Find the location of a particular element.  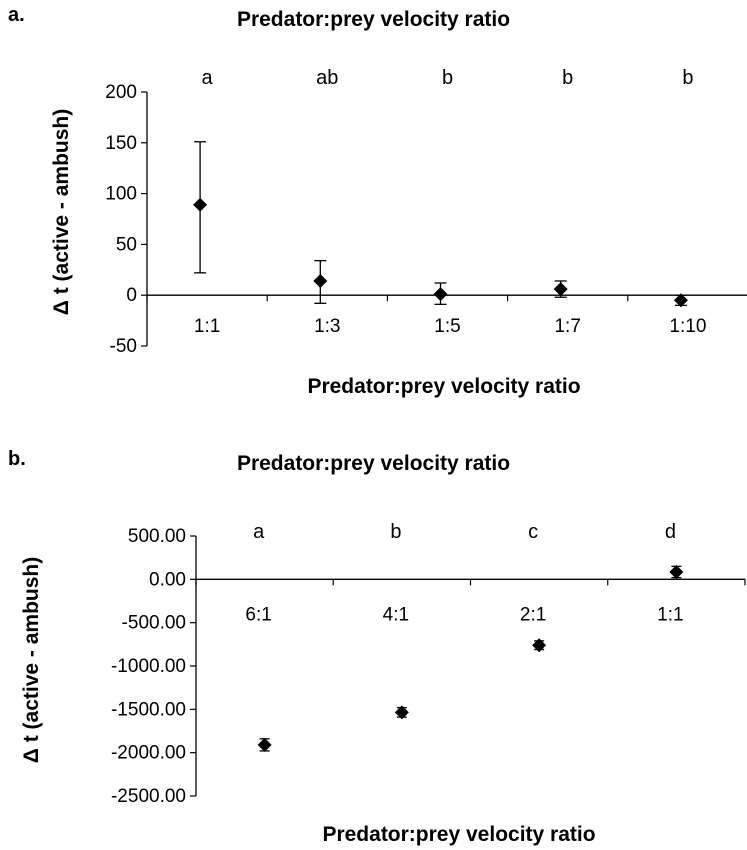

y-tick-label: -1000.00 is located at coordinates (148, 666).